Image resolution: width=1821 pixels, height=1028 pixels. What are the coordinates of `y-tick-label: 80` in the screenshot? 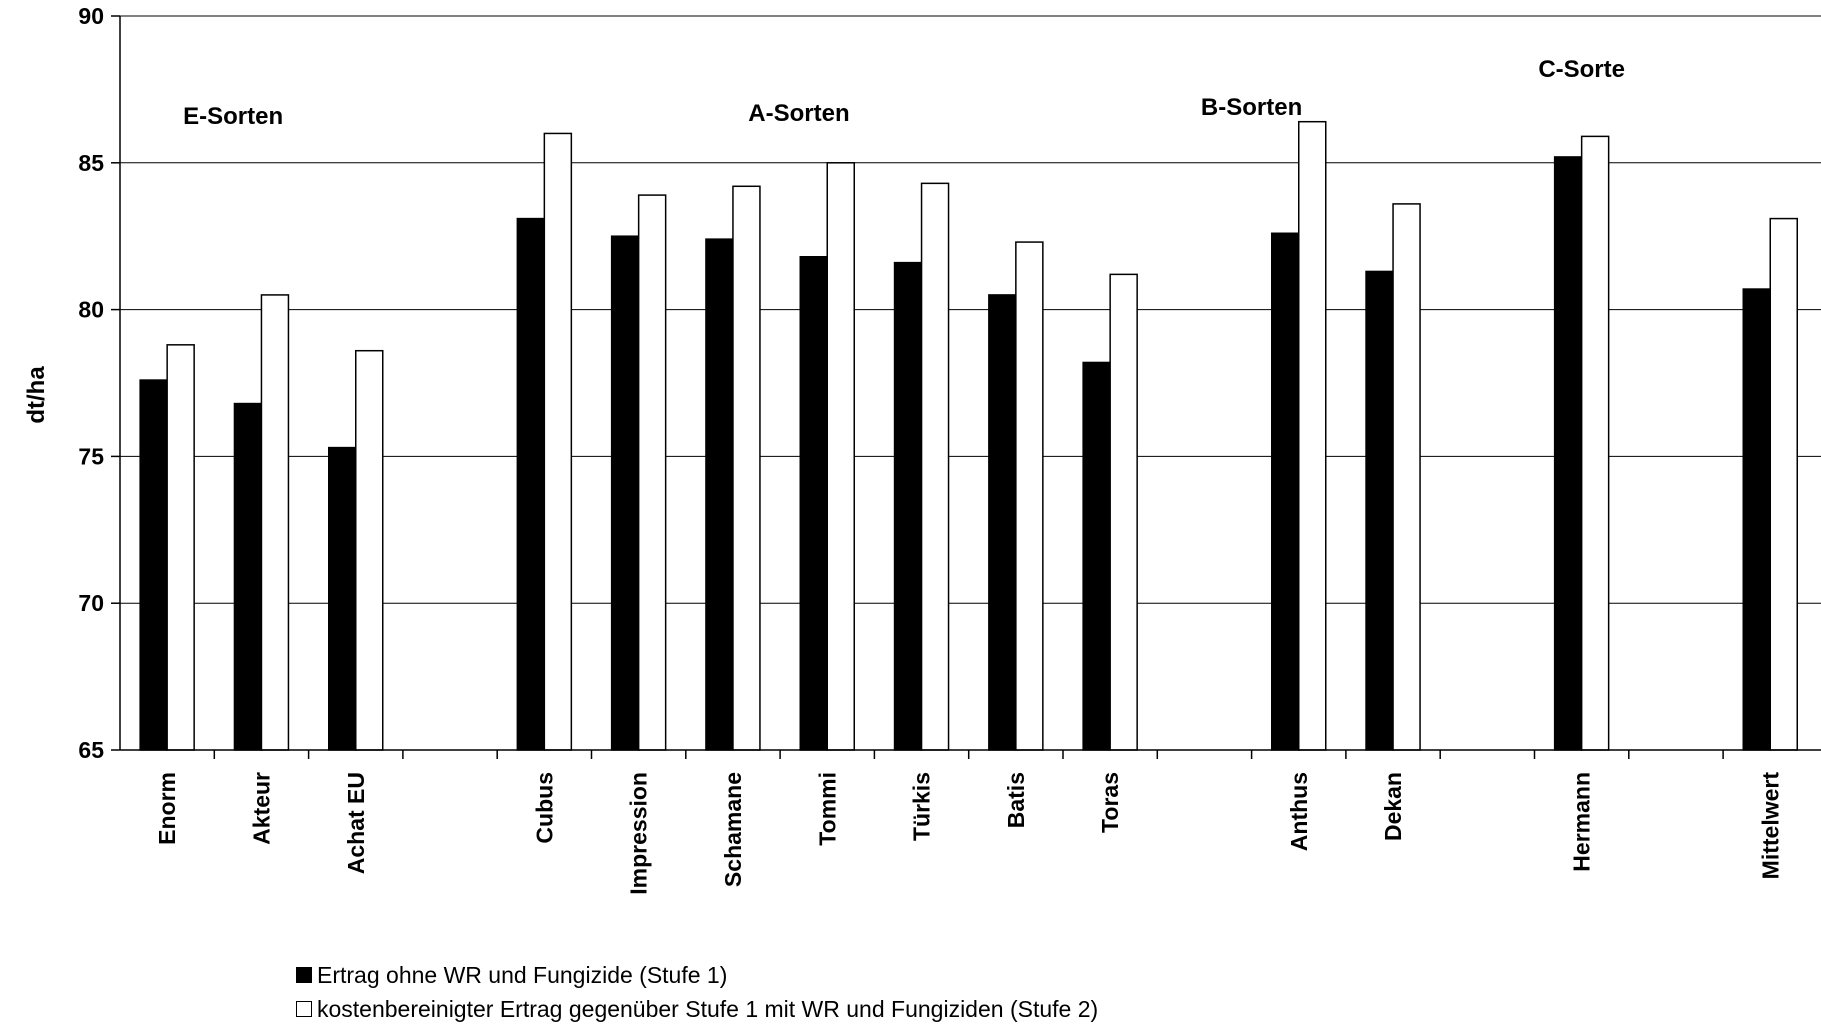 It's located at (91, 310).